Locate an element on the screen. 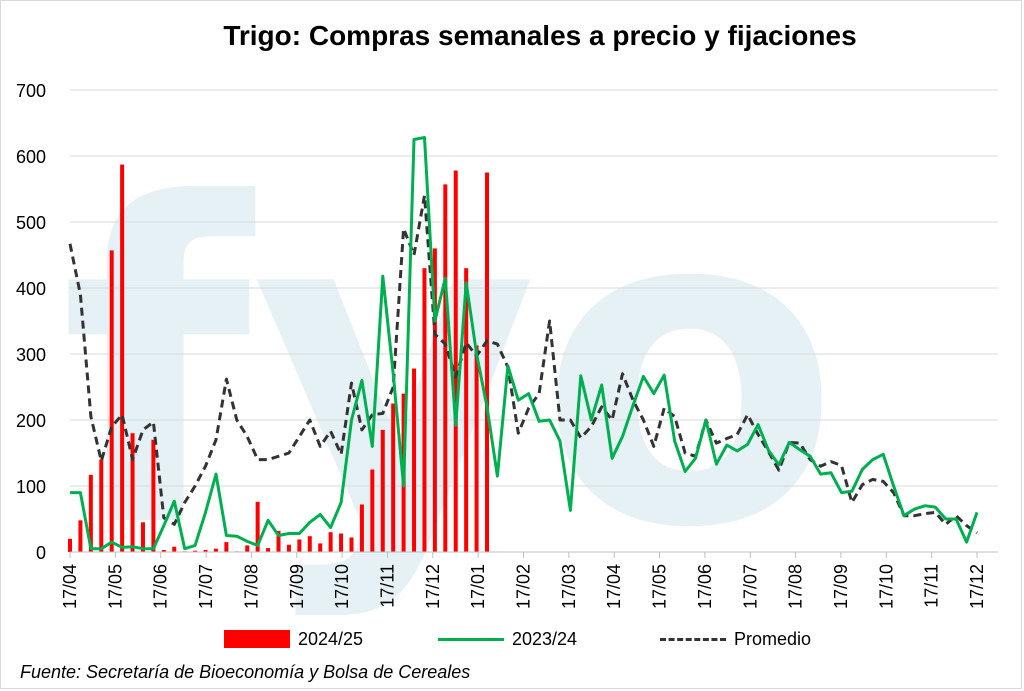 The image size is (1024, 691). x-tick-label: 17/01 is located at coordinates (478, 586).